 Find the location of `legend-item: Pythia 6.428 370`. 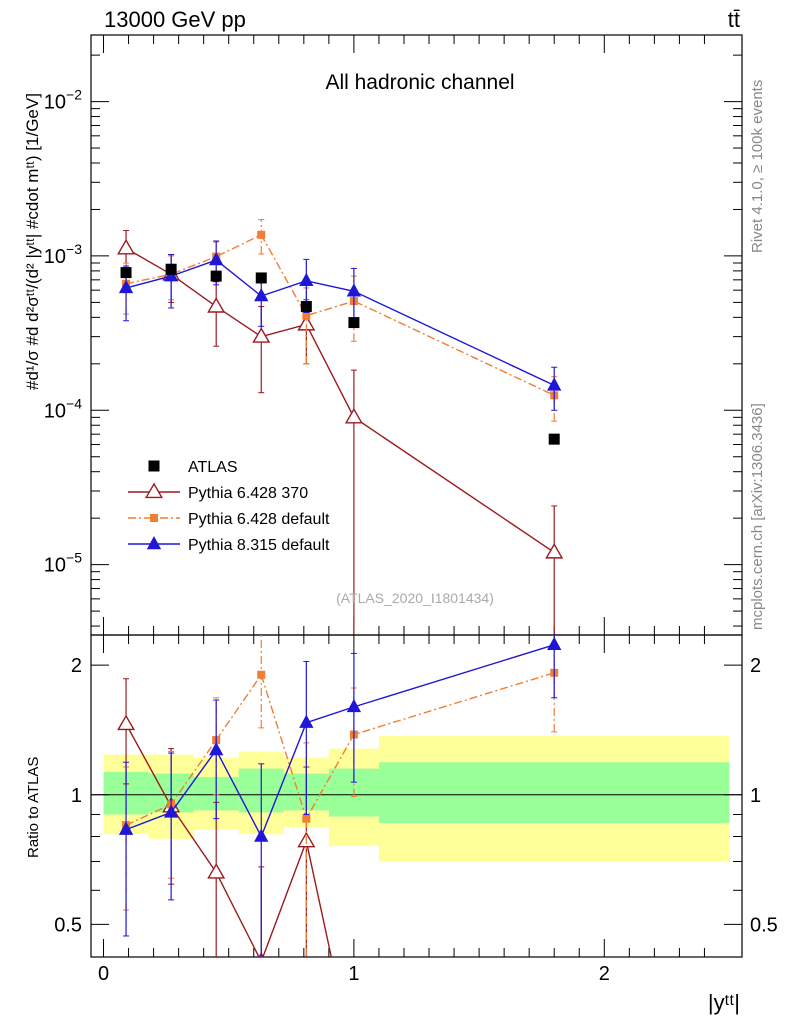

legend-item: Pythia 6.428 370 is located at coordinates (218, 492).